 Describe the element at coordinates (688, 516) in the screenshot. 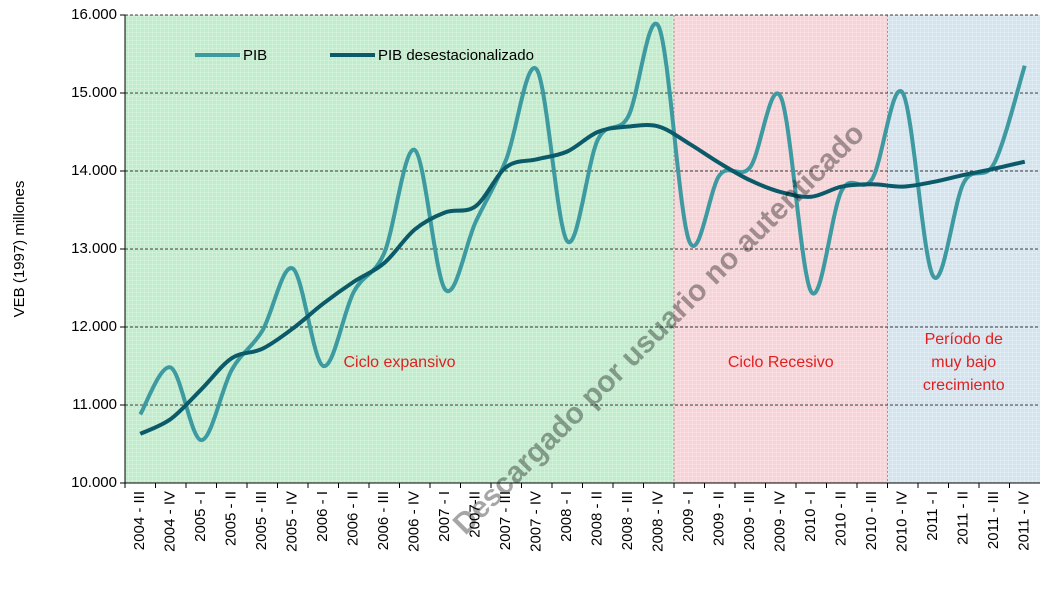

I see `x-tick-label: 2009 - I` at that location.